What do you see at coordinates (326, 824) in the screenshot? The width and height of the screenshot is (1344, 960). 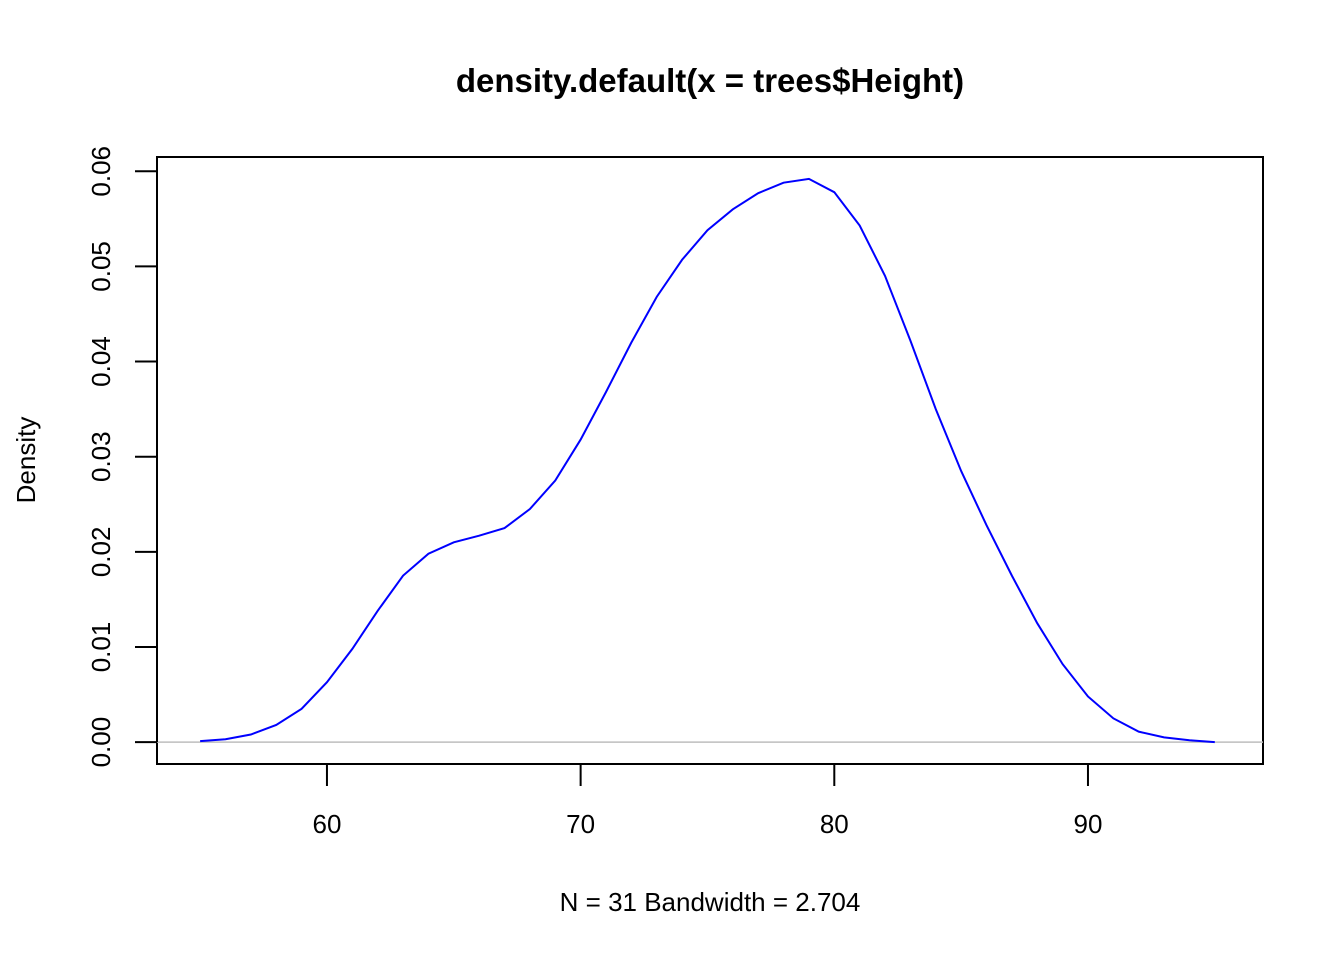 I see `x-tick-label: 60` at bounding box center [326, 824].